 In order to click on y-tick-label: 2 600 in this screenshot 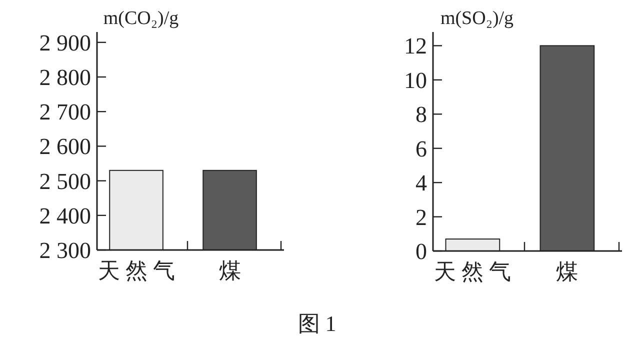, I will do `click(65, 147)`.